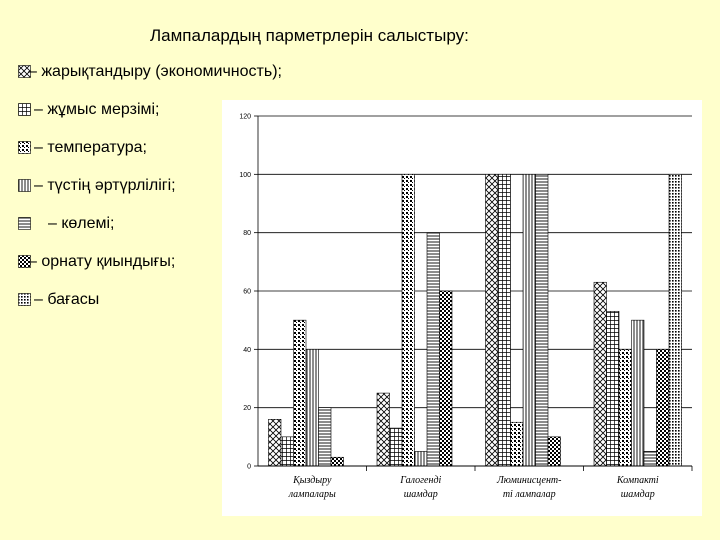 The width and height of the screenshot is (720, 540). What do you see at coordinates (637, 480) in the screenshot?
I see `x-category-label: Компакті` at bounding box center [637, 480].